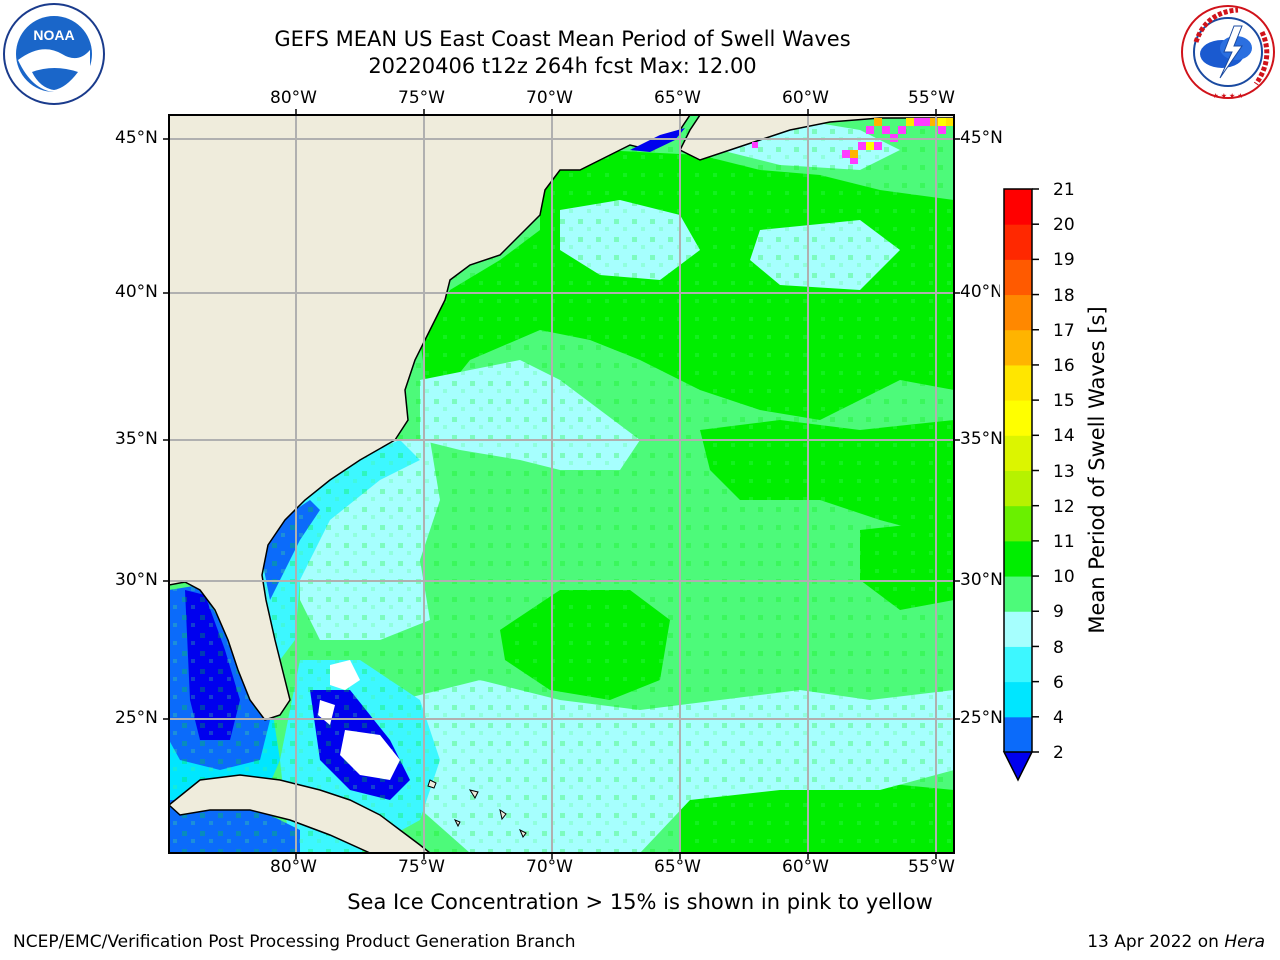  Describe the element at coordinates (805, 867) in the screenshot. I see `lon-label-bottom-60w: 60°W` at that location.